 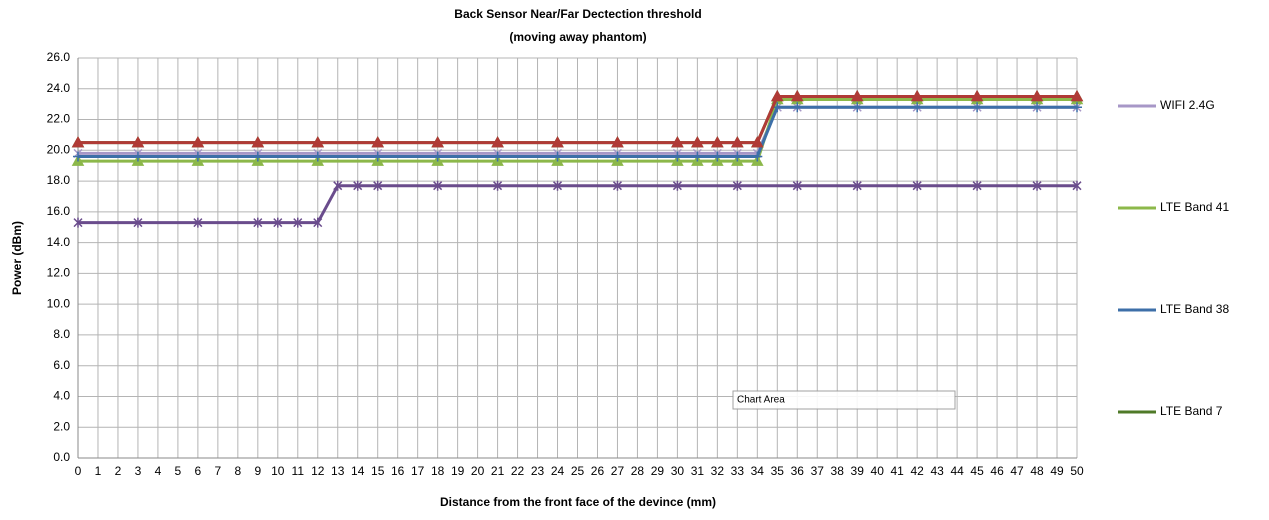 I want to click on x-tick-label: 19, so click(x=458, y=471).